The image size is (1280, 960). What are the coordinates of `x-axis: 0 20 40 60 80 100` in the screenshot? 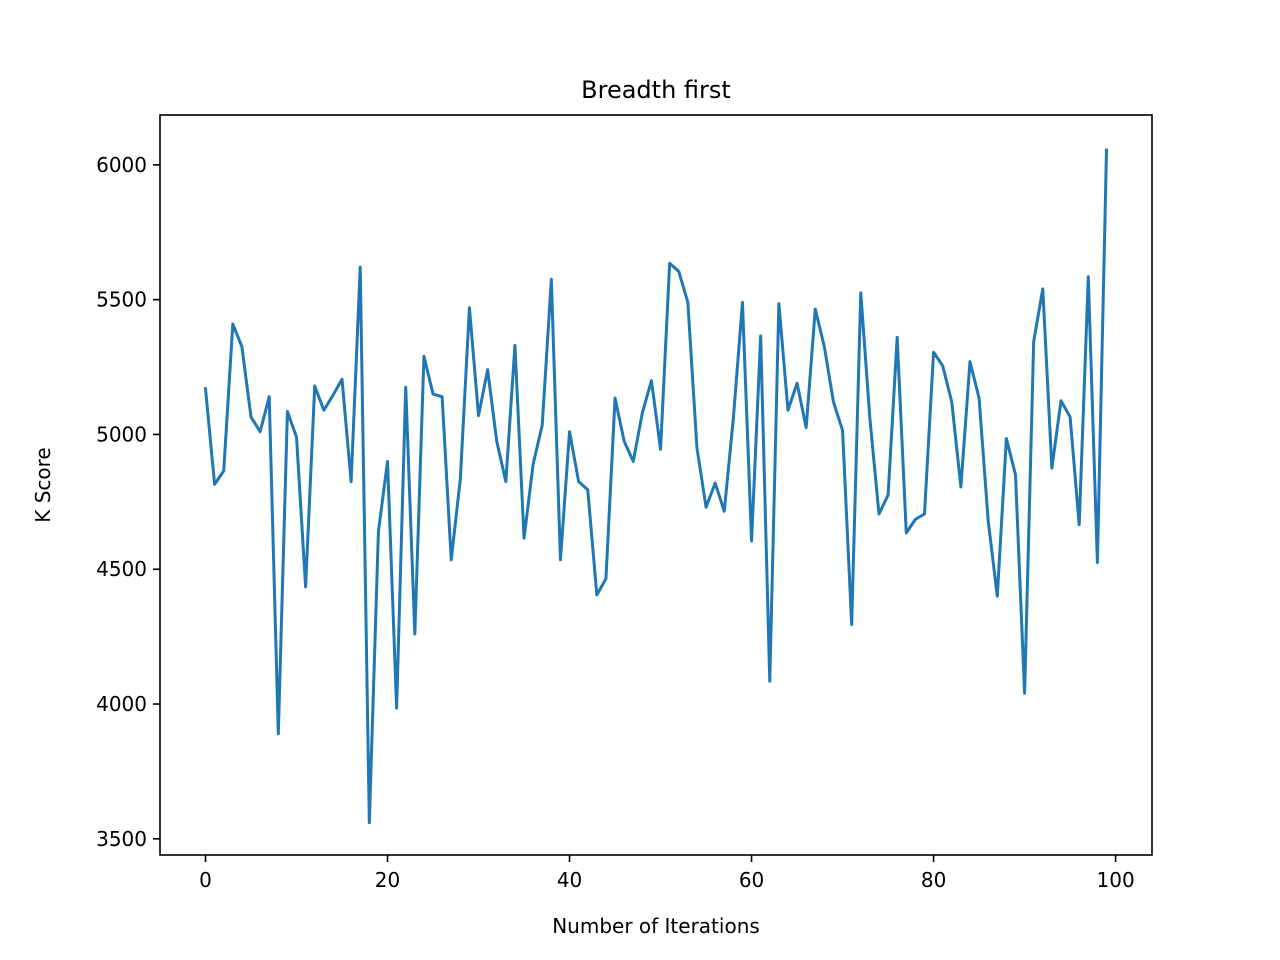 It's located at (667, 873).